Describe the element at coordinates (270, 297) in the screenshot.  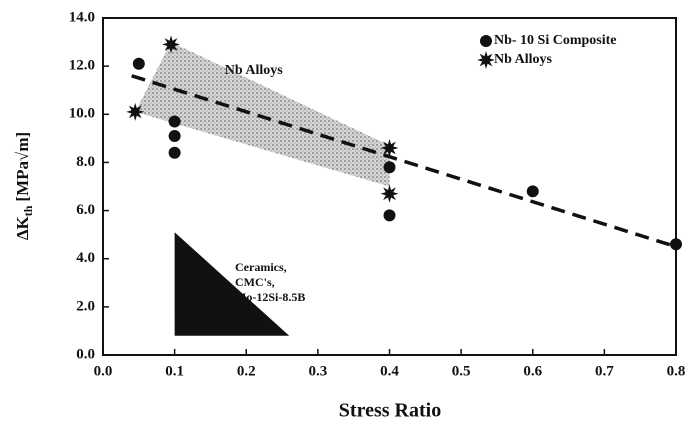
I see `region-label: Mo-12Si-8.5B` at that location.